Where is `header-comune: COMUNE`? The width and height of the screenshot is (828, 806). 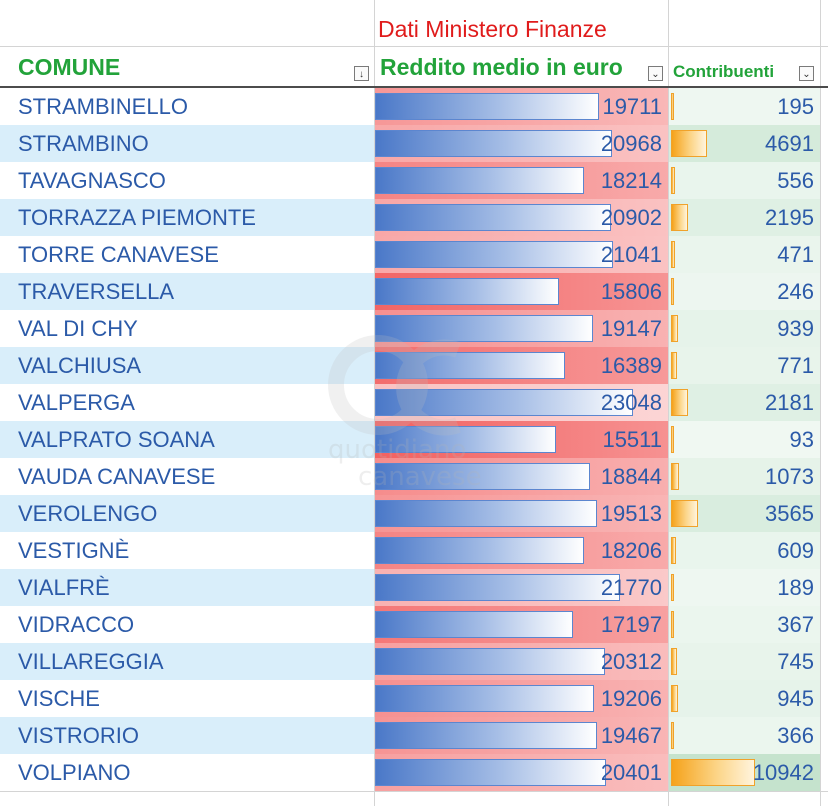
header-comune: COMUNE is located at coordinates (69, 67).